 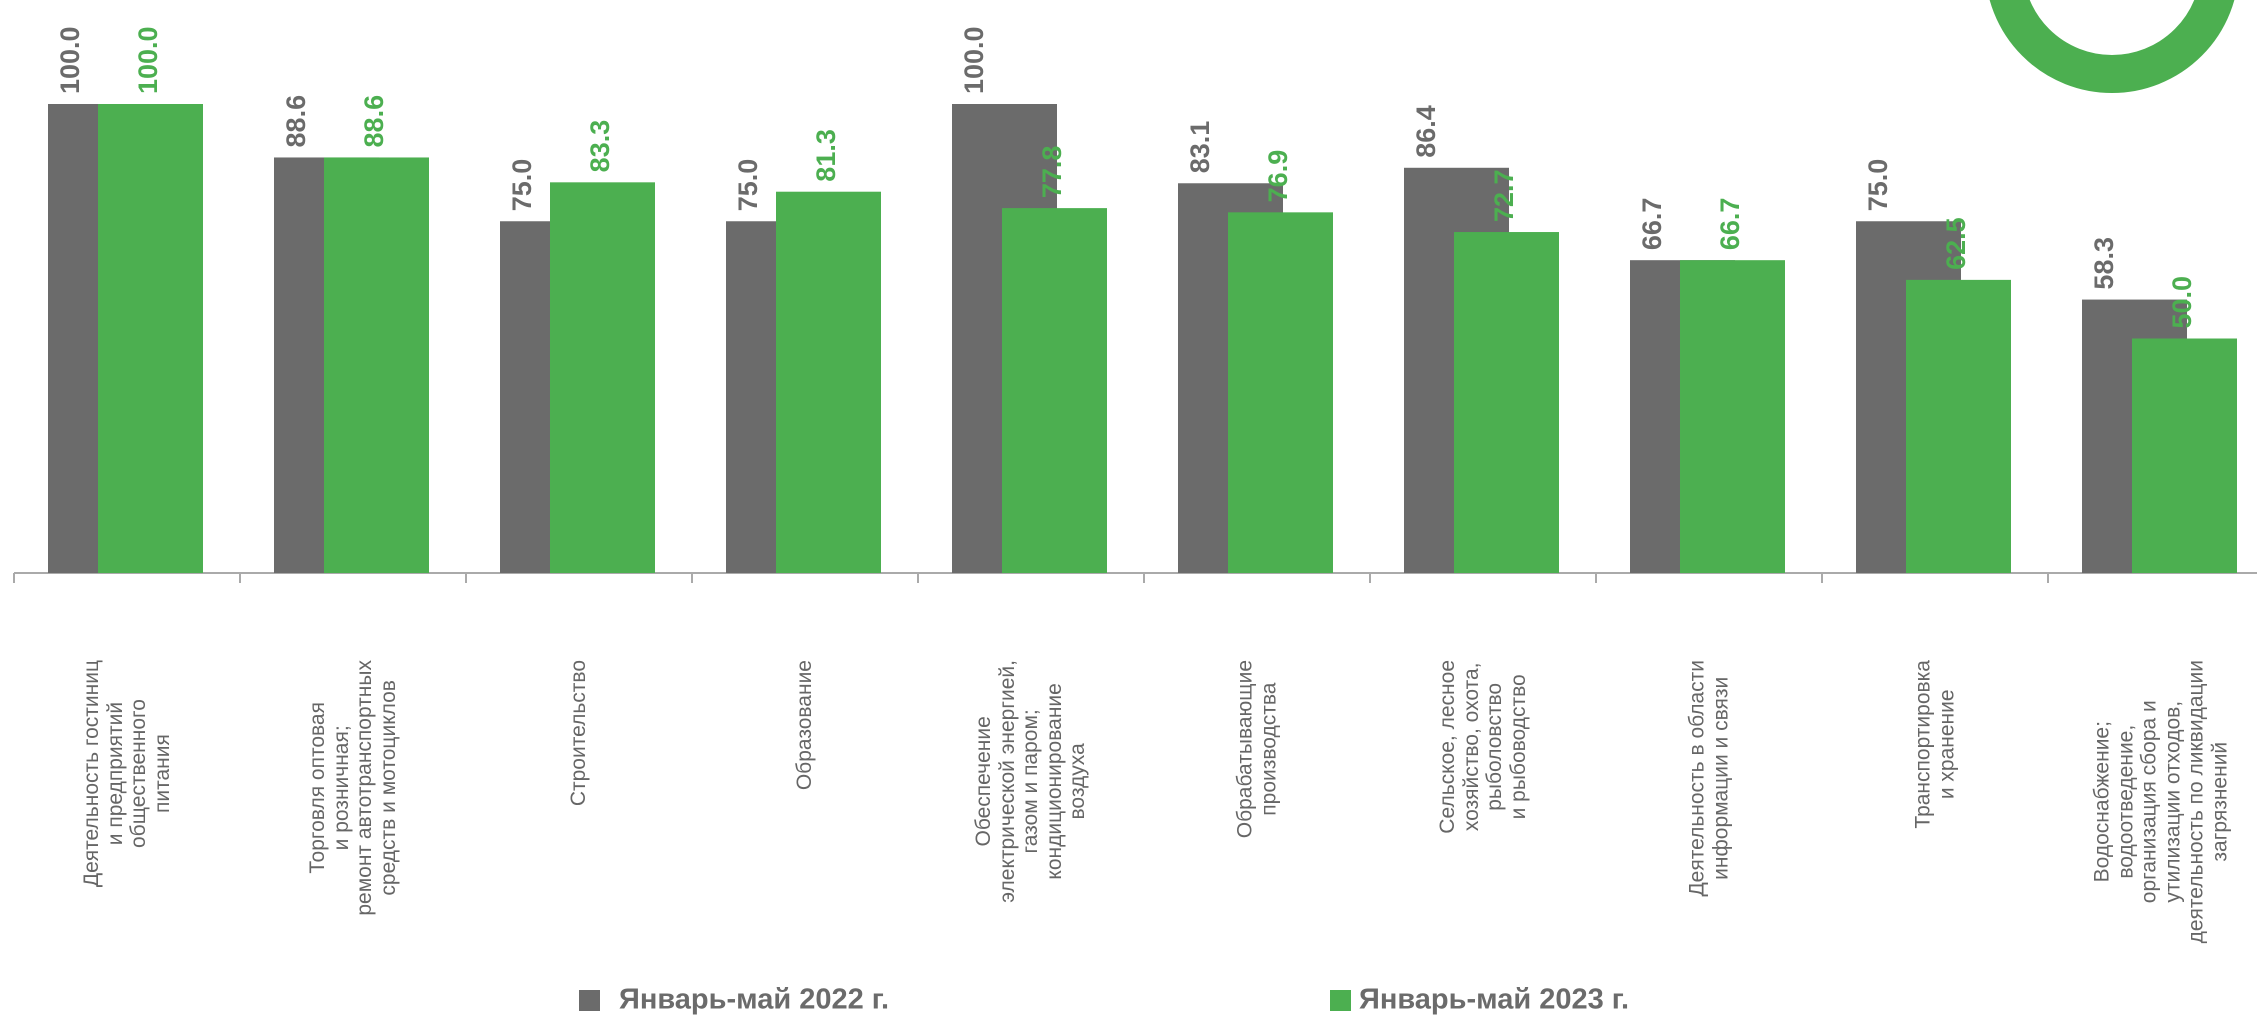 I want to click on value-label: 58.3, so click(x=2104, y=263).